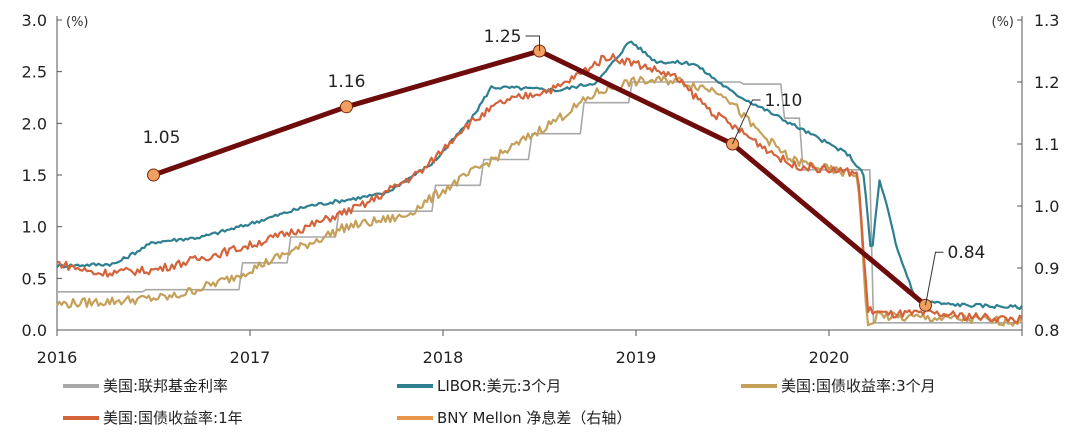  What do you see at coordinates (1046, 206) in the screenshot?
I see `y-right-tick-label: 1.0` at bounding box center [1046, 206].